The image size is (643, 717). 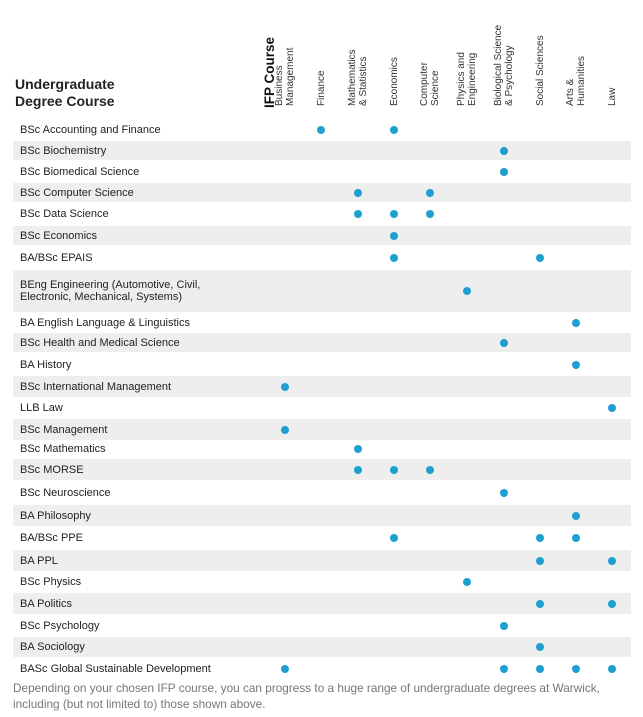 What do you see at coordinates (105, 323) in the screenshot?
I see `course-name: BA English Language & Linguistics` at bounding box center [105, 323].